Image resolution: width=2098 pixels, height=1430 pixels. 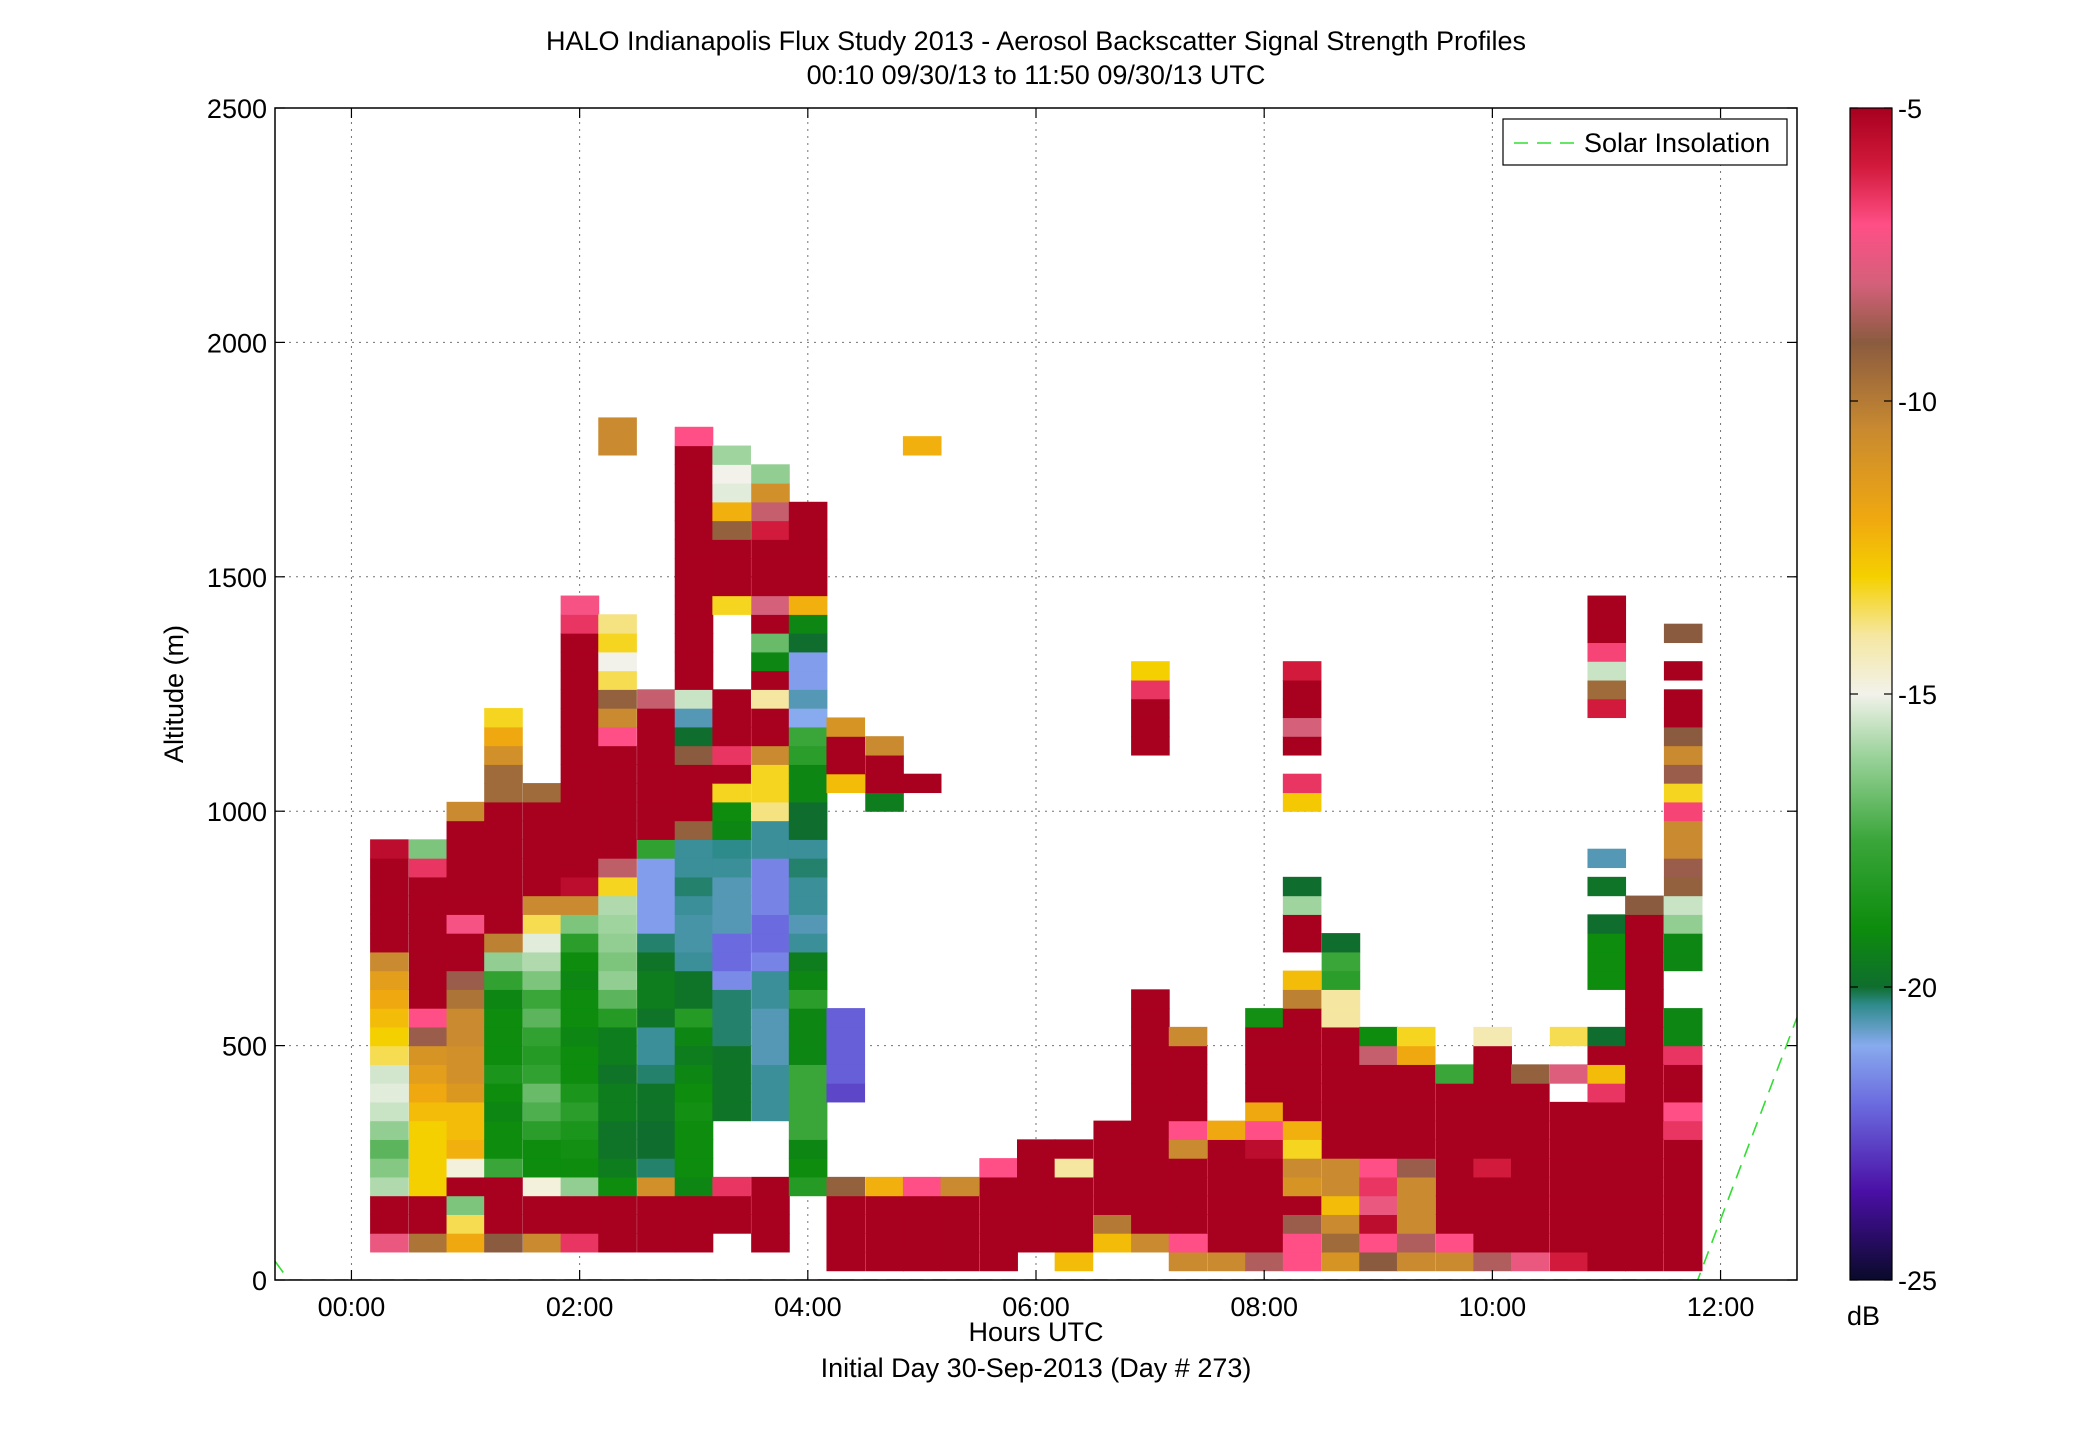 I want to click on legend-box, so click(x=1645, y=142).